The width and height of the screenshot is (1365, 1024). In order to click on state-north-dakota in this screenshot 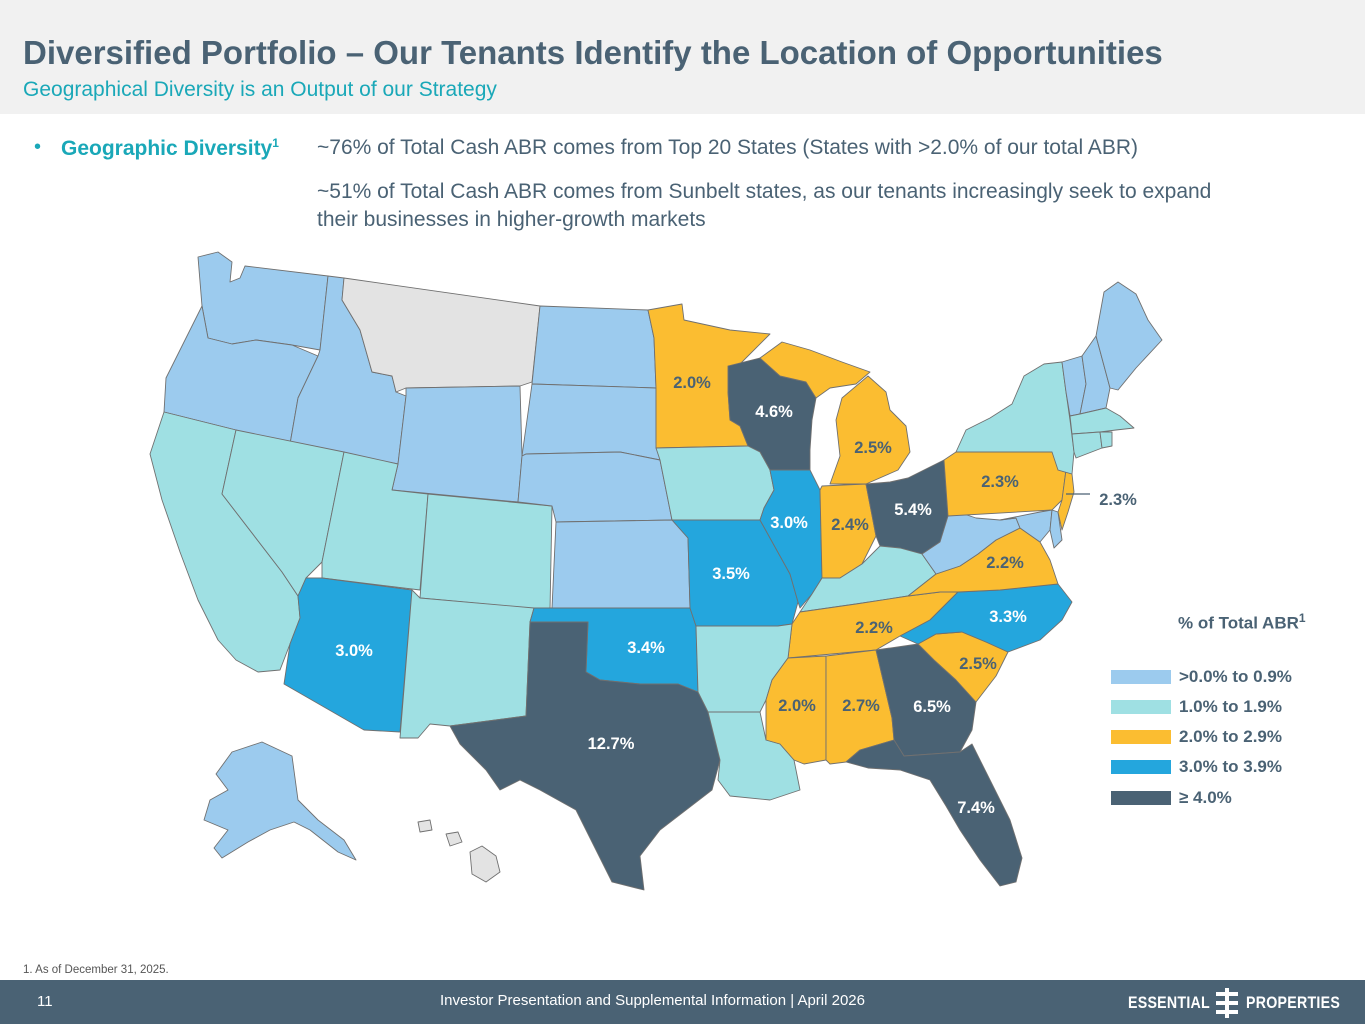, I will do `click(594, 347)`.